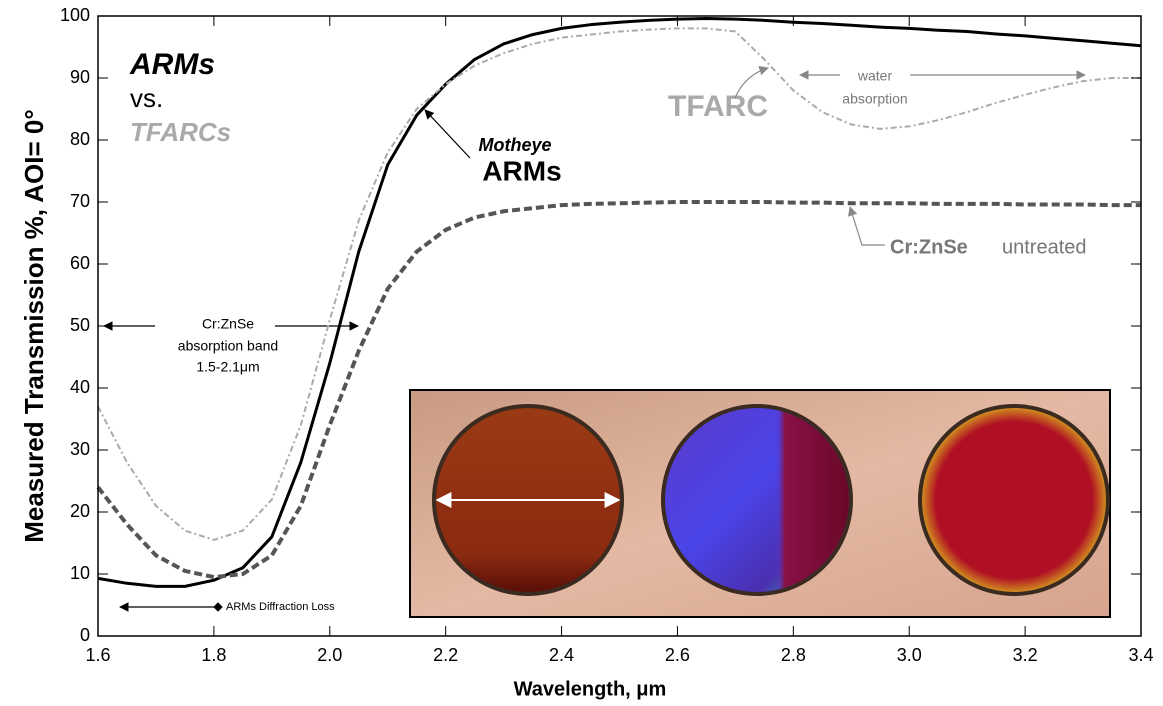 This screenshot has height=706, width=1163. What do you see at coordinates (80, 573) in the screenshot?
I see `y-tick-label: 10` at bounding box center [80, 573].